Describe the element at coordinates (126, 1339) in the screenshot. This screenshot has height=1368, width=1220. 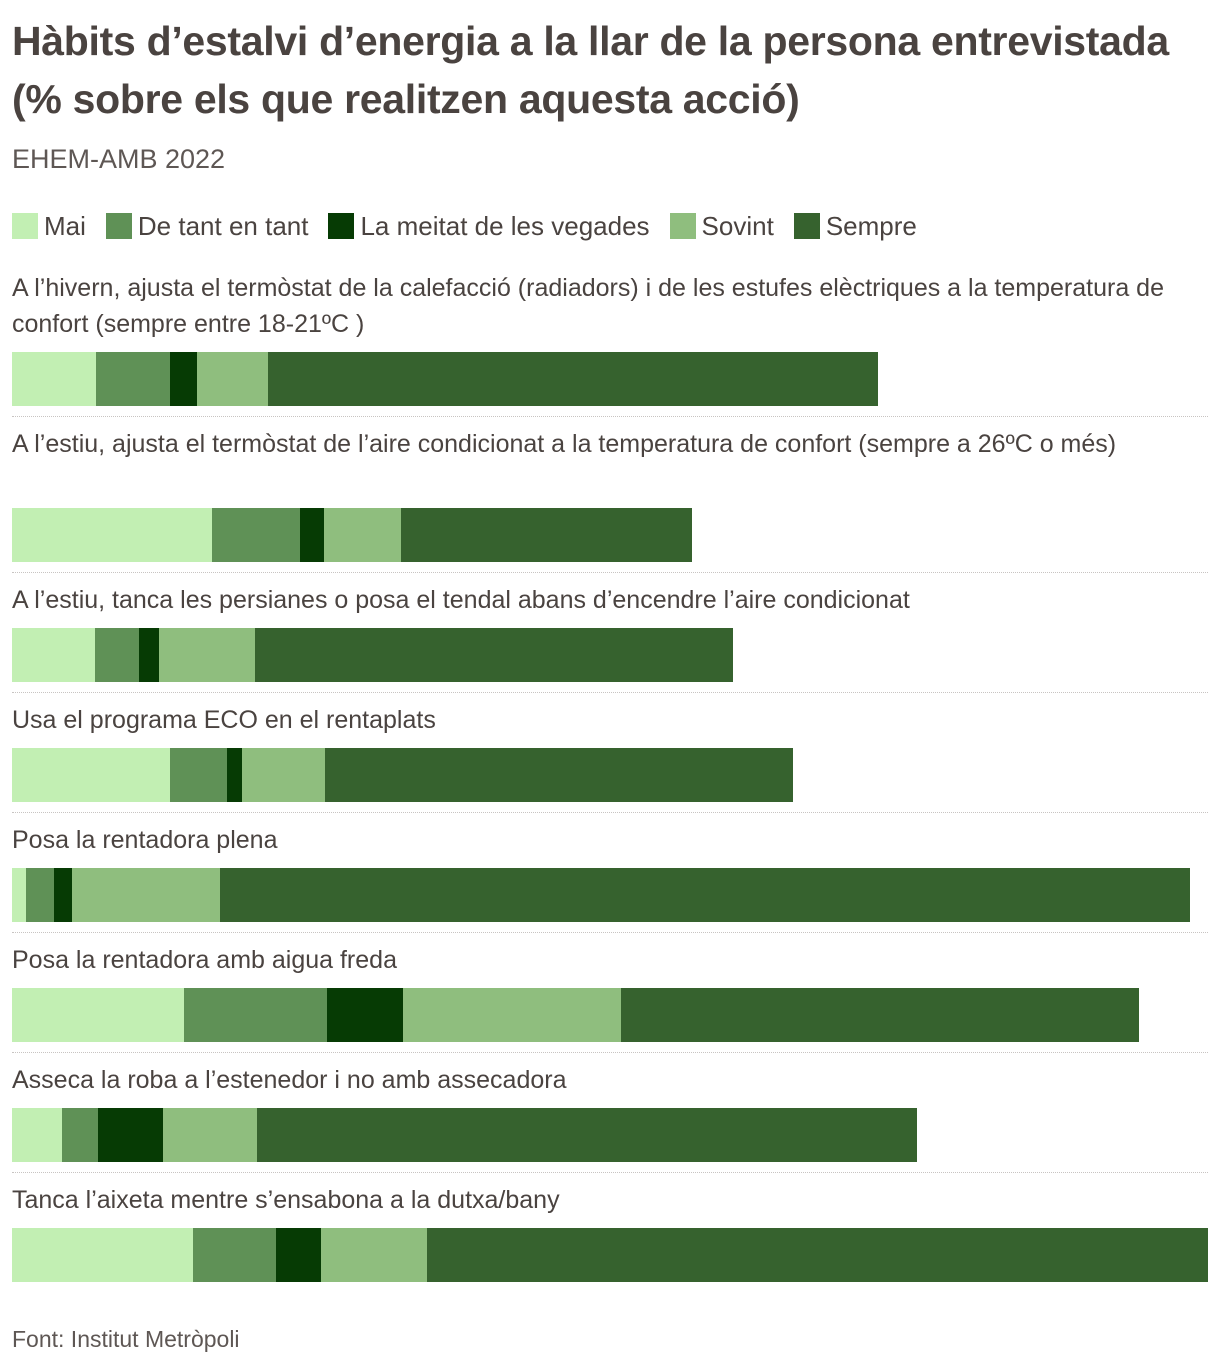
I see `chart-source: Font: Institut Metròpoli` at that location.